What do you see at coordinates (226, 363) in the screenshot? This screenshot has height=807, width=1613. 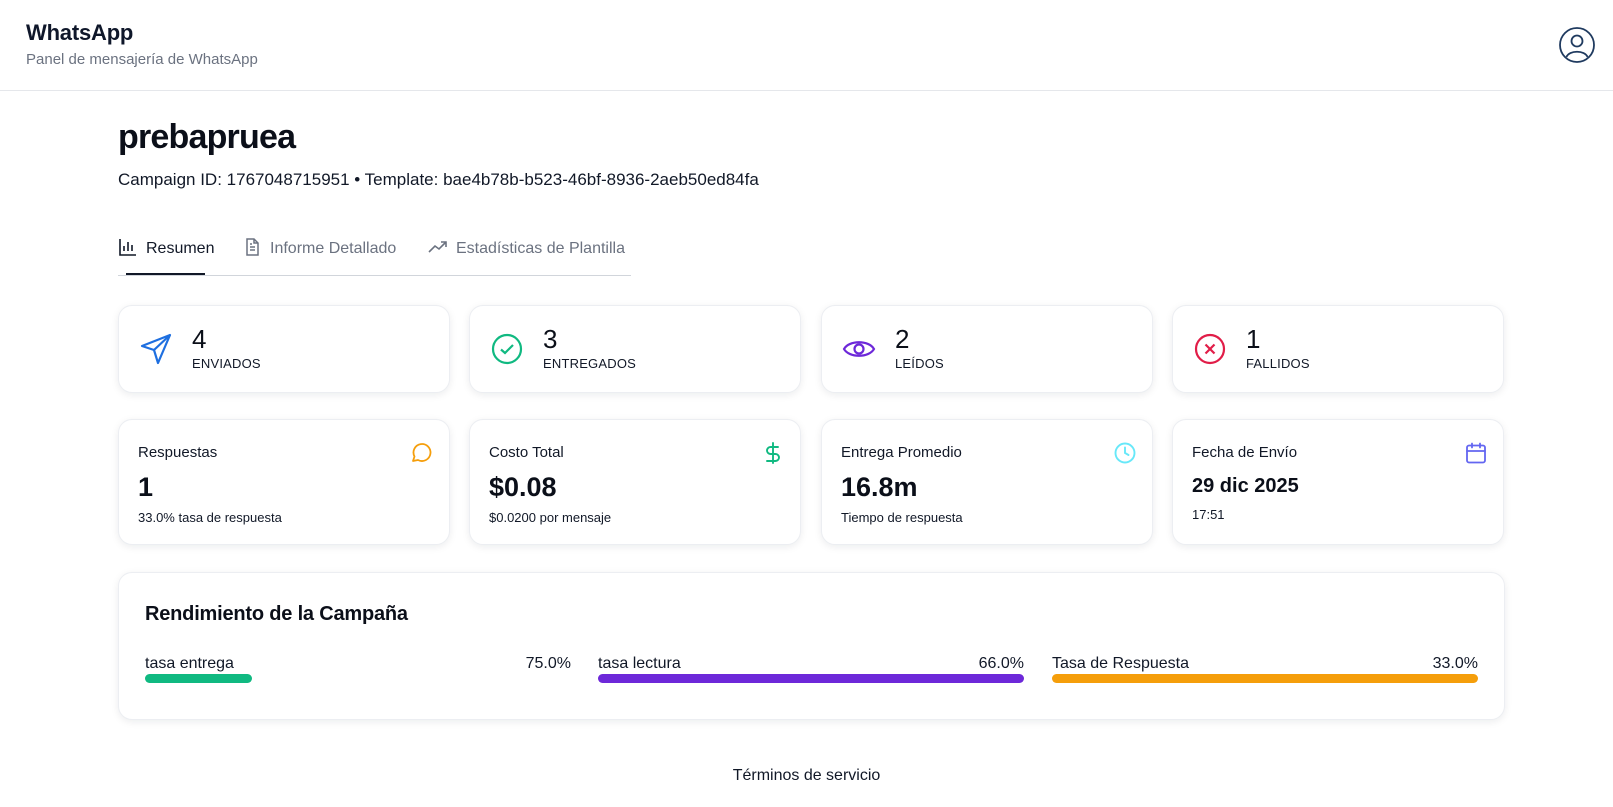 I see `stat-label: ENVIADOS` at bounding box center [226, 363].